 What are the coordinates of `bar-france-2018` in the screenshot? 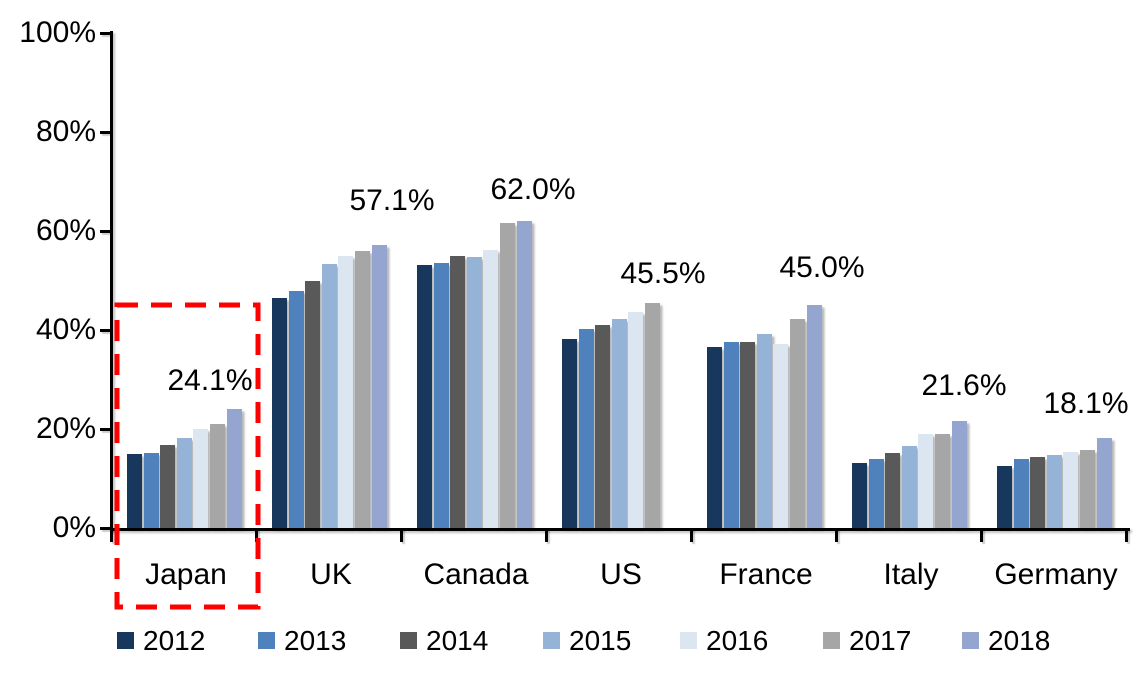 It's located at (814, 417).